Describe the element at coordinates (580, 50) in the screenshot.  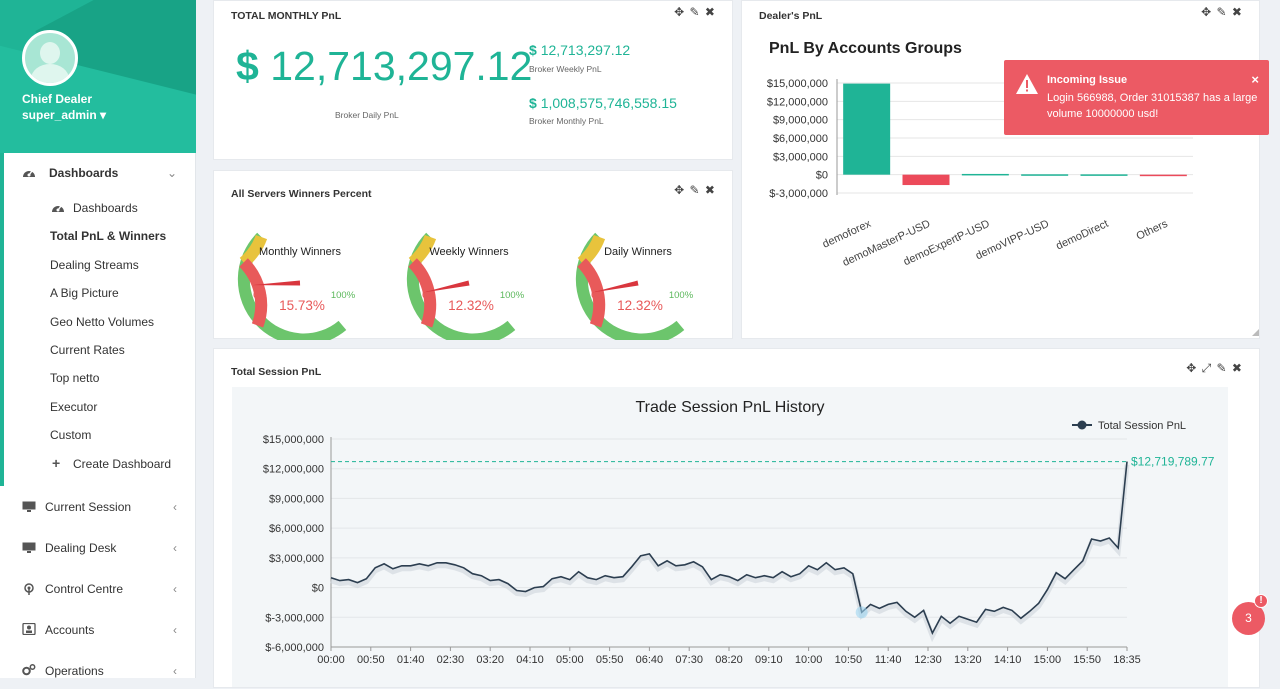
I see `weekly-pnl-value: $ 12,713,297.12` at that location.